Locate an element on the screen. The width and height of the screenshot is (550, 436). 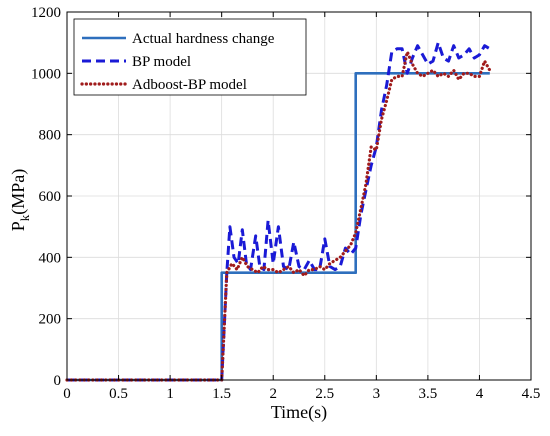
y-axis-label: Pk(MPa) is located at coordinates (20, 200).